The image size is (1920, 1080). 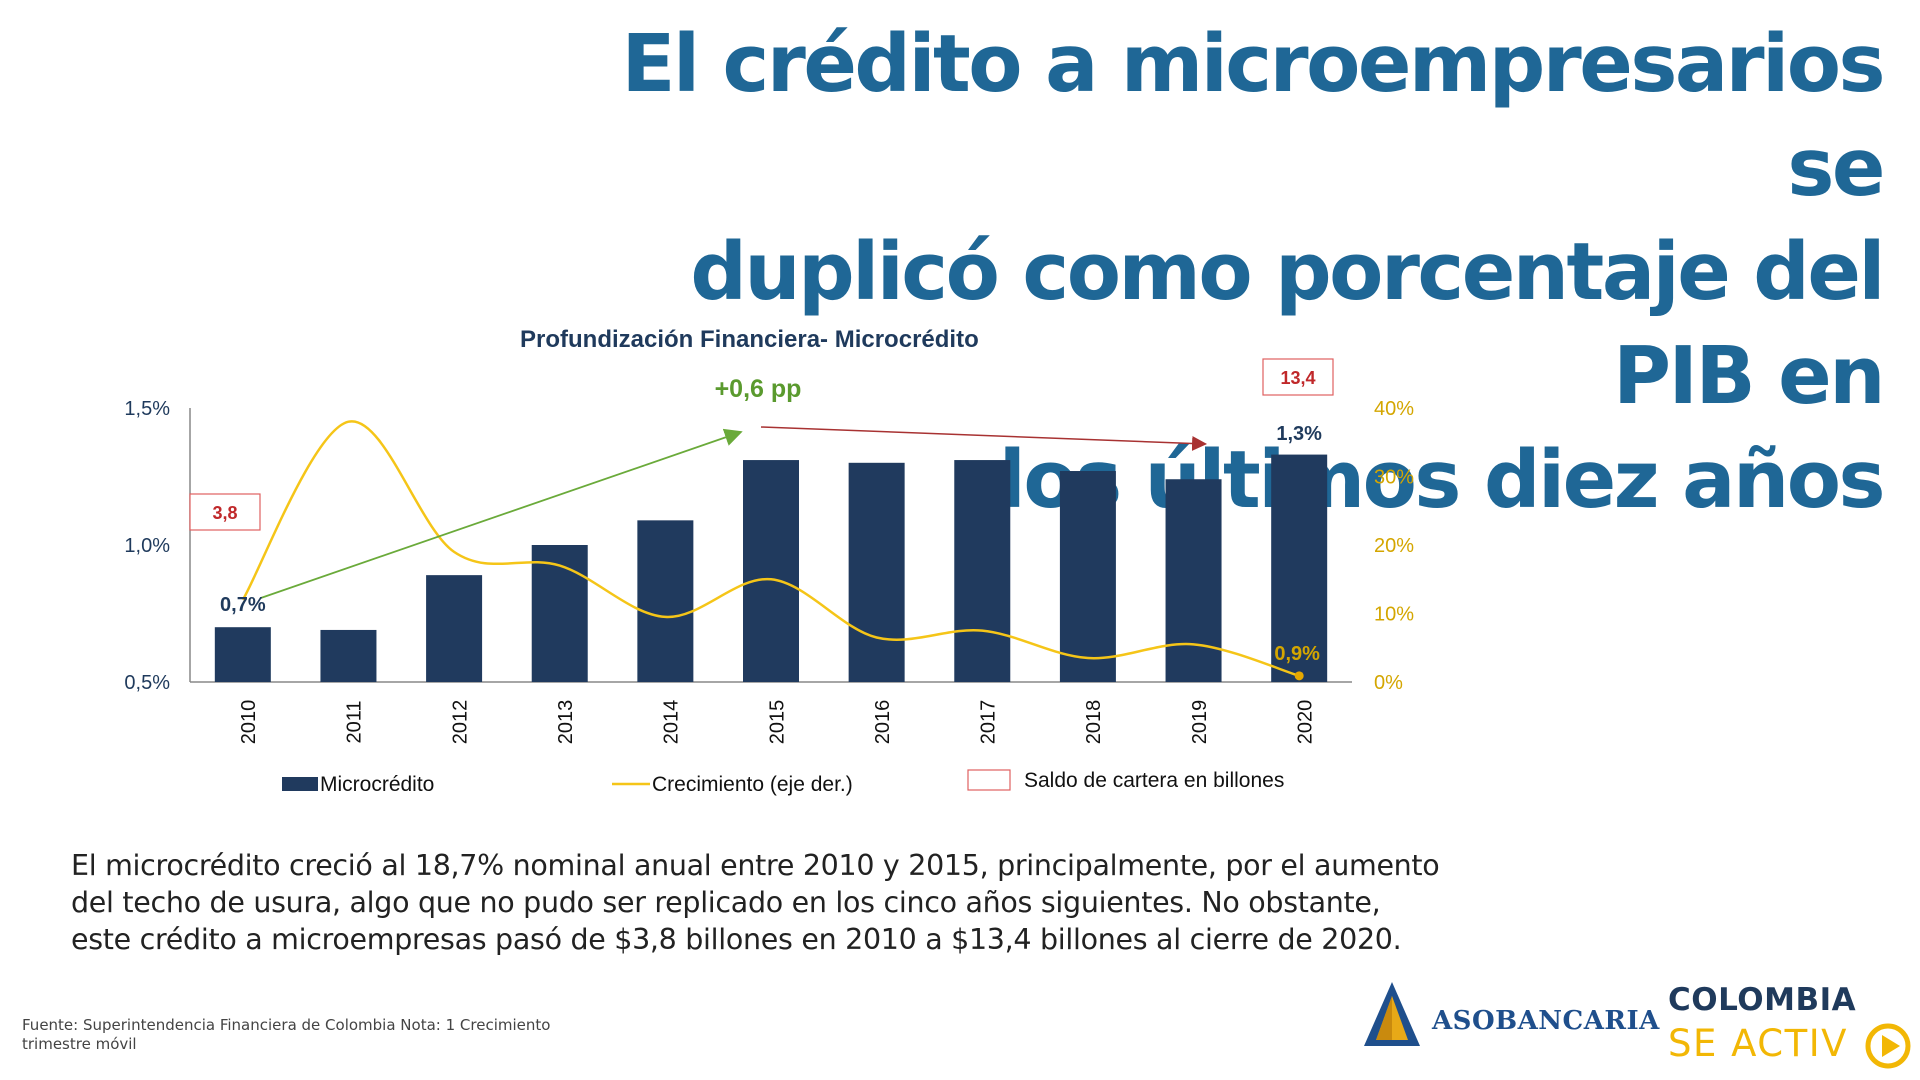 I want to click on growth-line, so click(x=770, y=549).